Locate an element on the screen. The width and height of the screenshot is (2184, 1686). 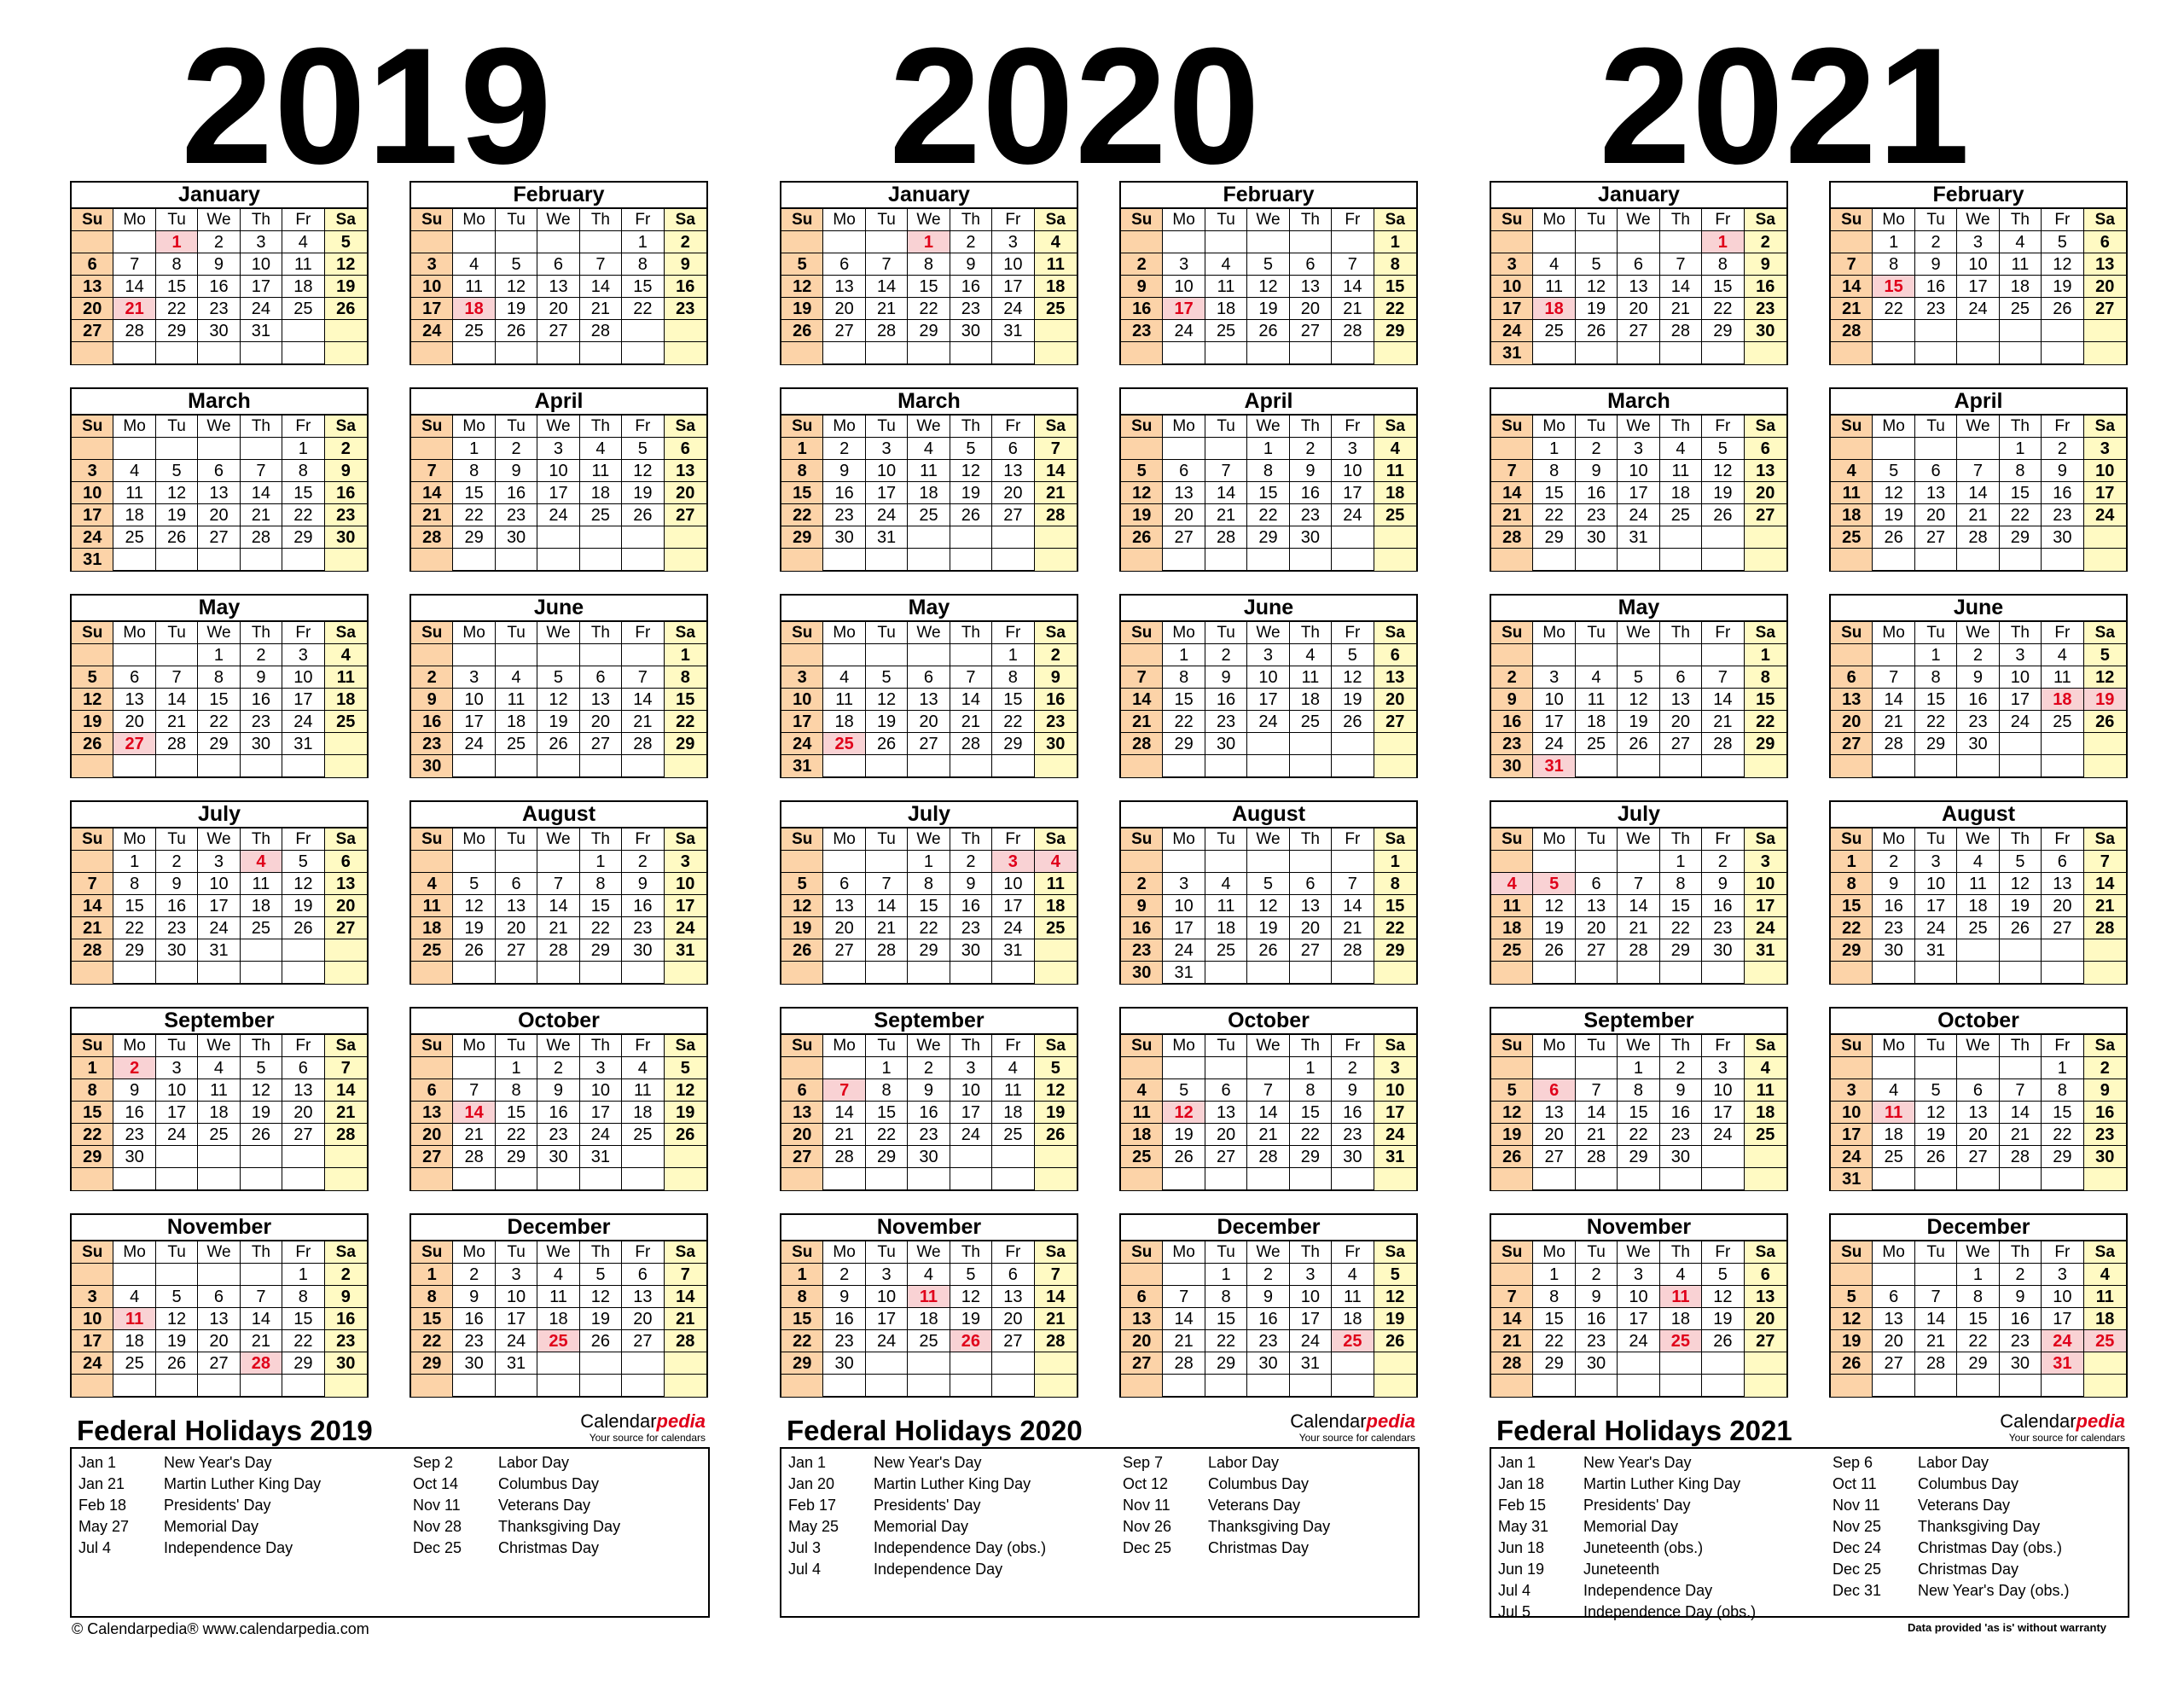
day-cell: 21 is located at coordinates (1513, 1341).